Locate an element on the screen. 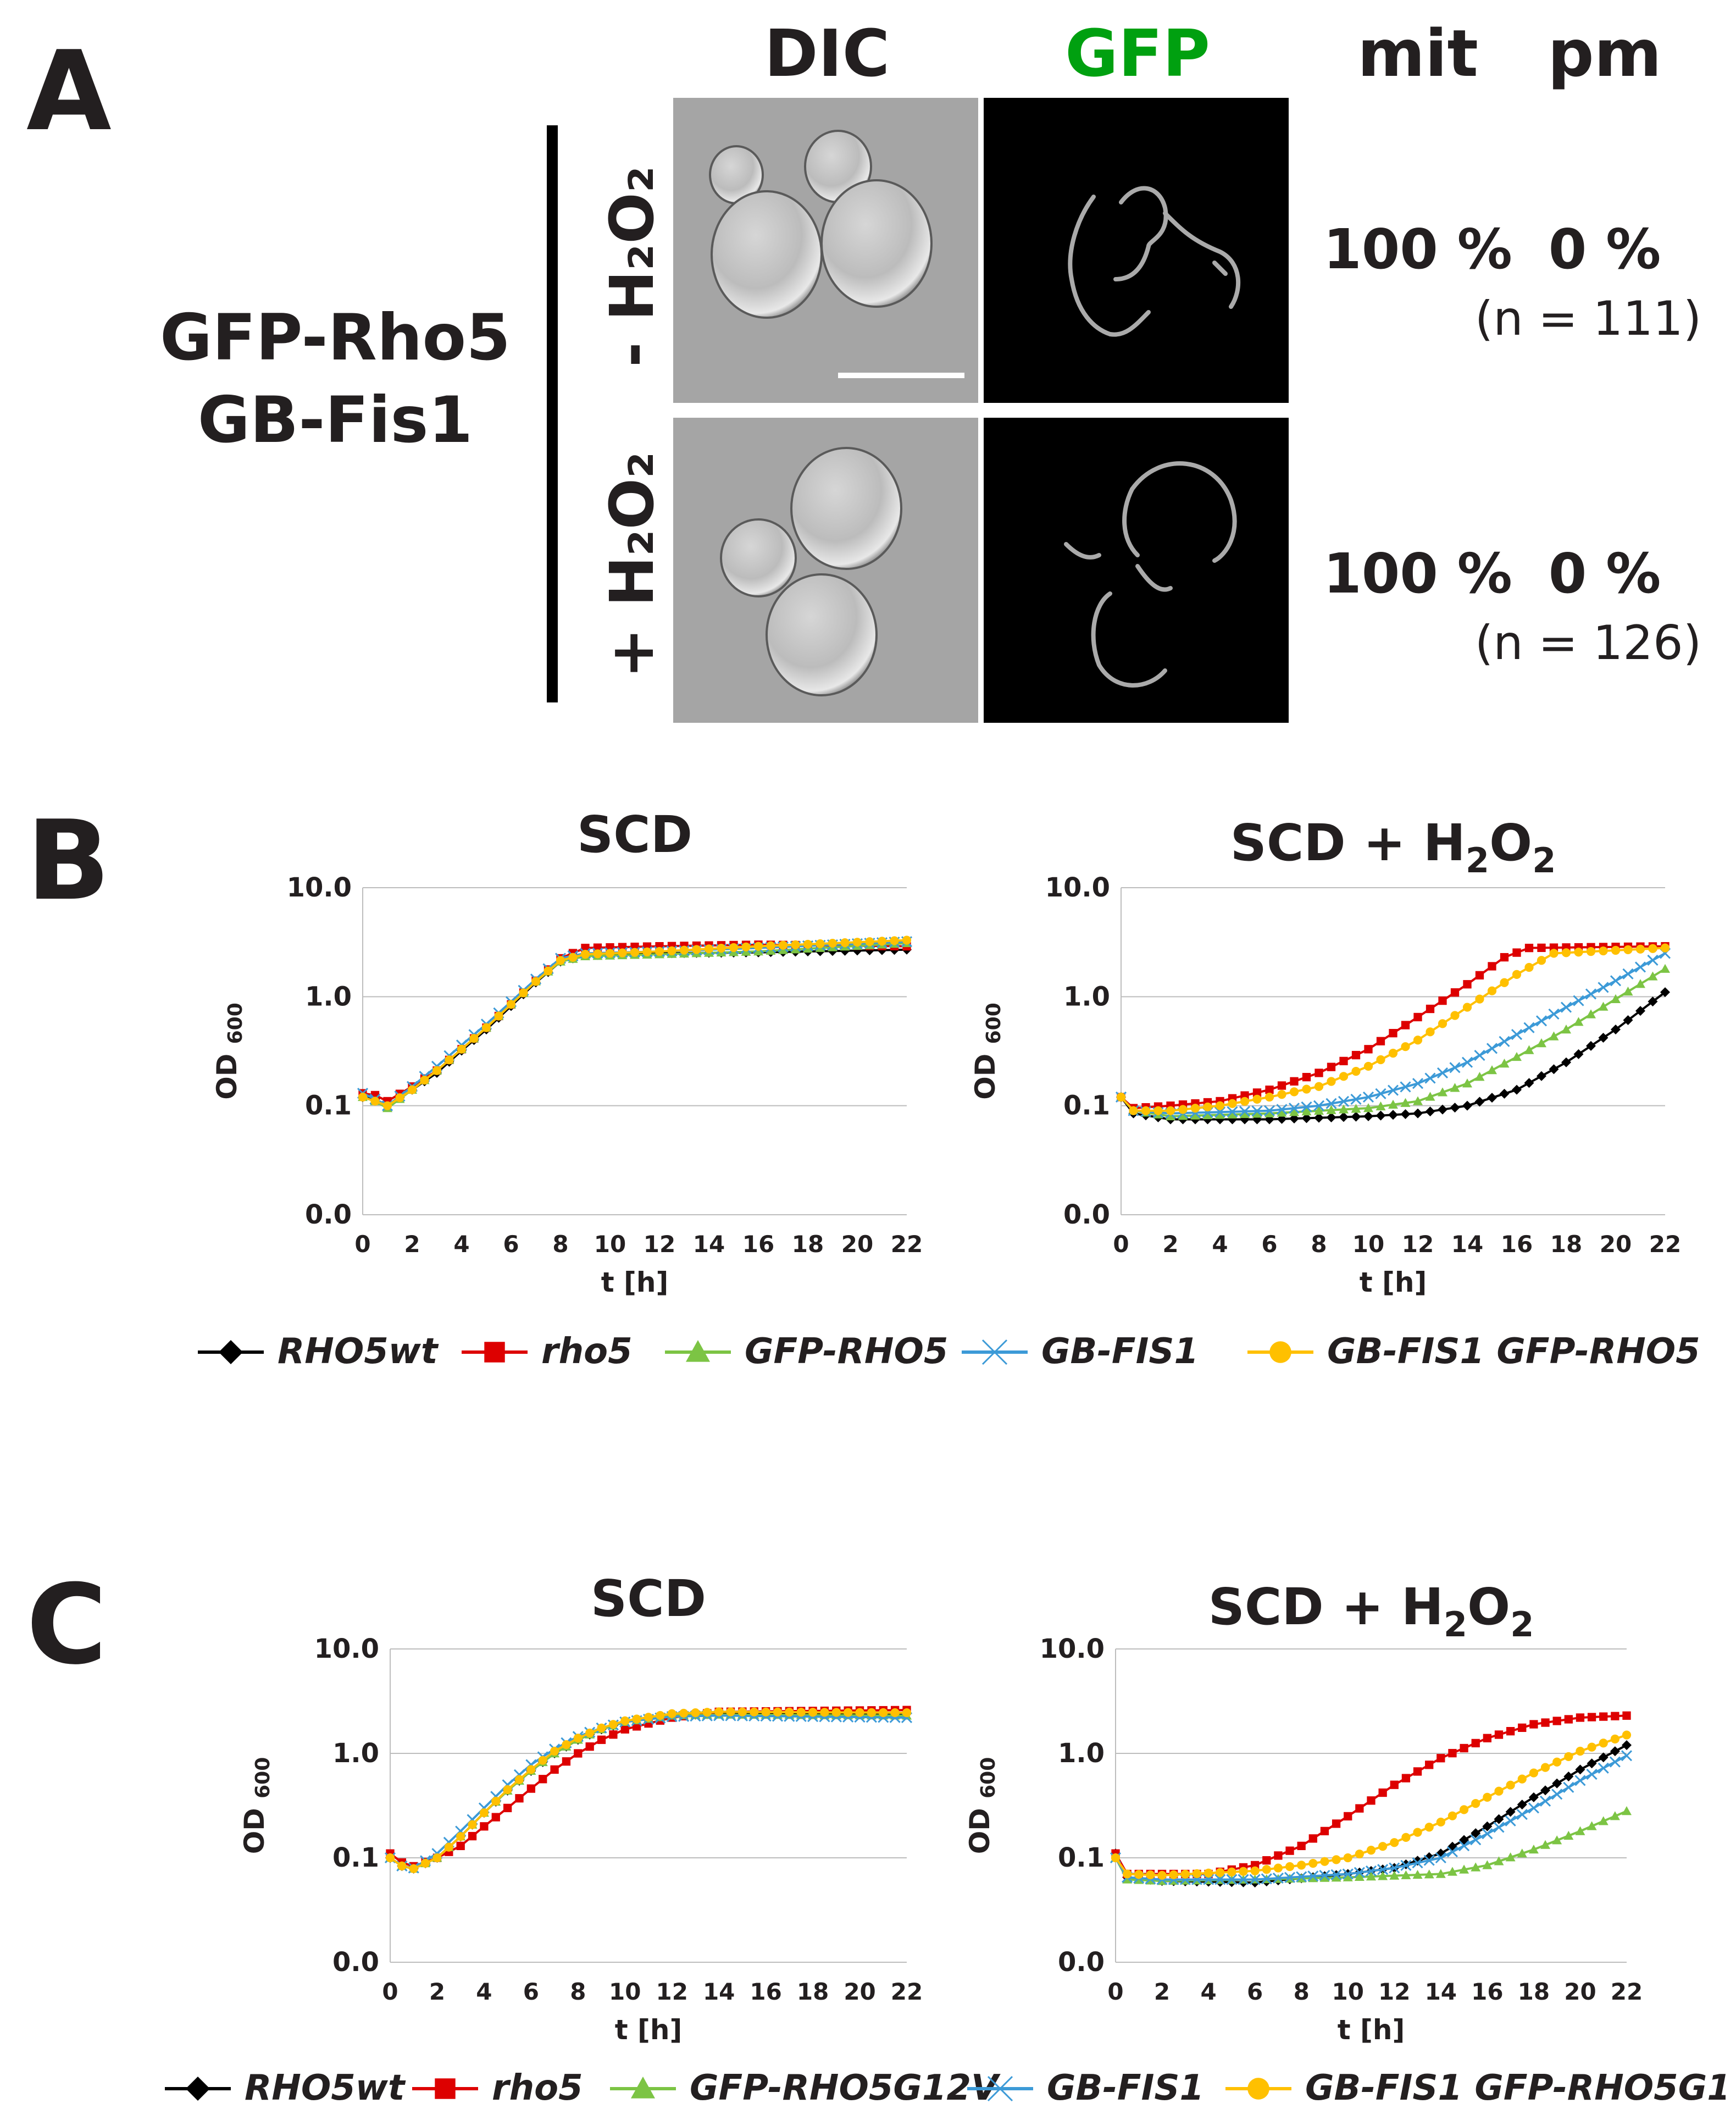 Image resolution: width=1736 pixels, height=2120 pixels. x-tick-label: 20 is located at coordinates (859, 1991).